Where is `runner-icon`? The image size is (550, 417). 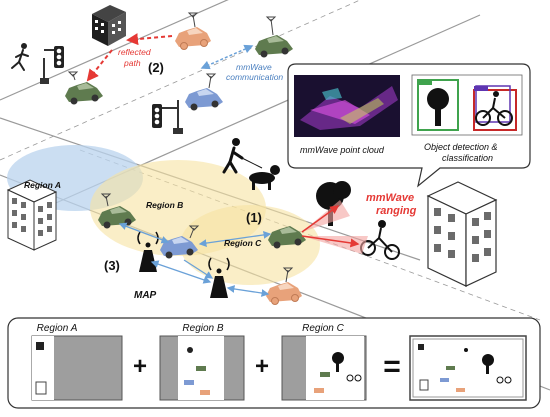 runner-icon is located at coordinates (20, 57).